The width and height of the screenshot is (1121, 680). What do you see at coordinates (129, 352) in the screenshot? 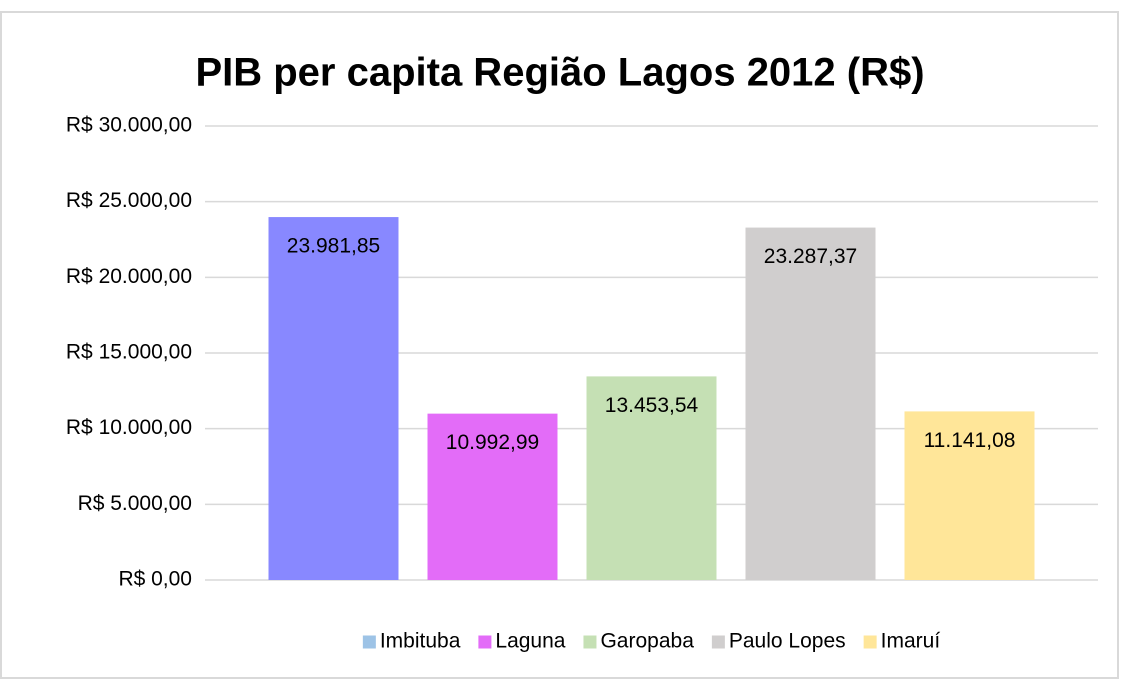
I see `y-tick-label: R$ 15.000,00` at bounding box center [129, 352].